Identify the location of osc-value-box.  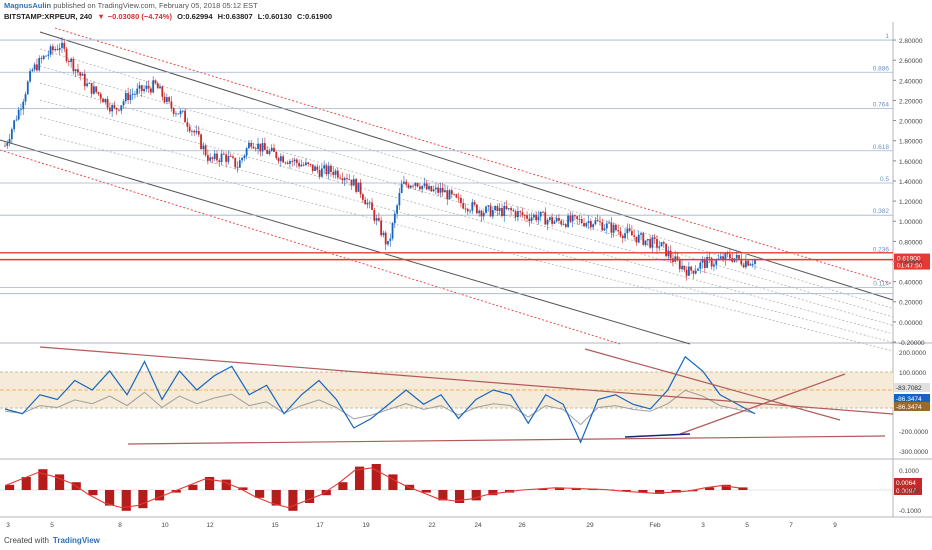
(912, 398).